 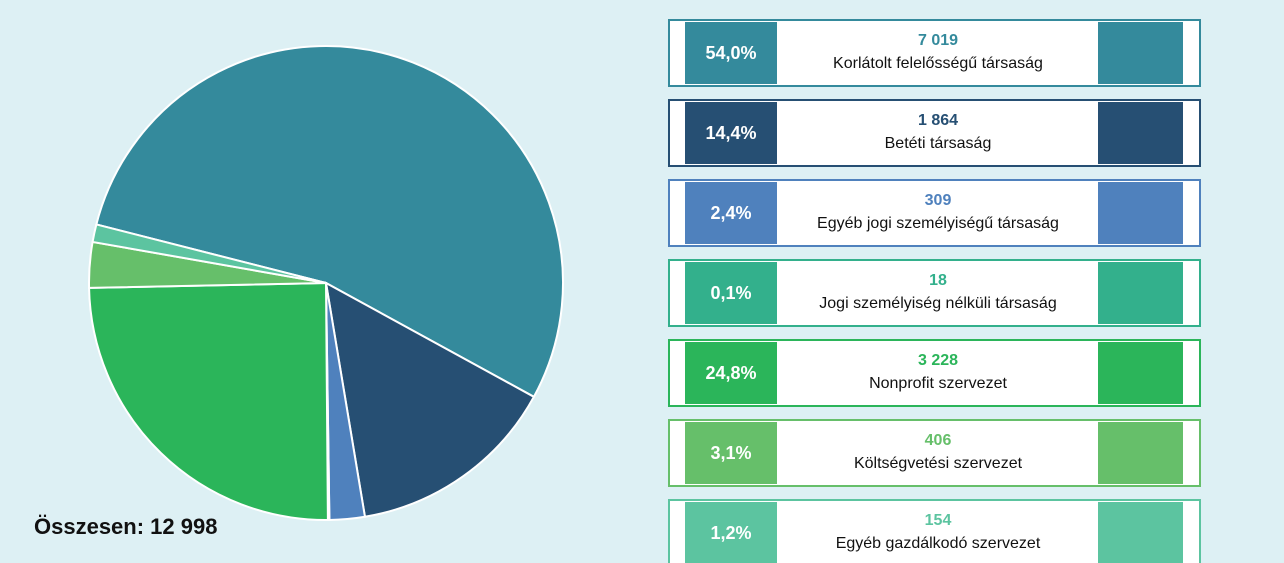 I want to click on percent-label: 54,0%, so click(x=730, y=53).